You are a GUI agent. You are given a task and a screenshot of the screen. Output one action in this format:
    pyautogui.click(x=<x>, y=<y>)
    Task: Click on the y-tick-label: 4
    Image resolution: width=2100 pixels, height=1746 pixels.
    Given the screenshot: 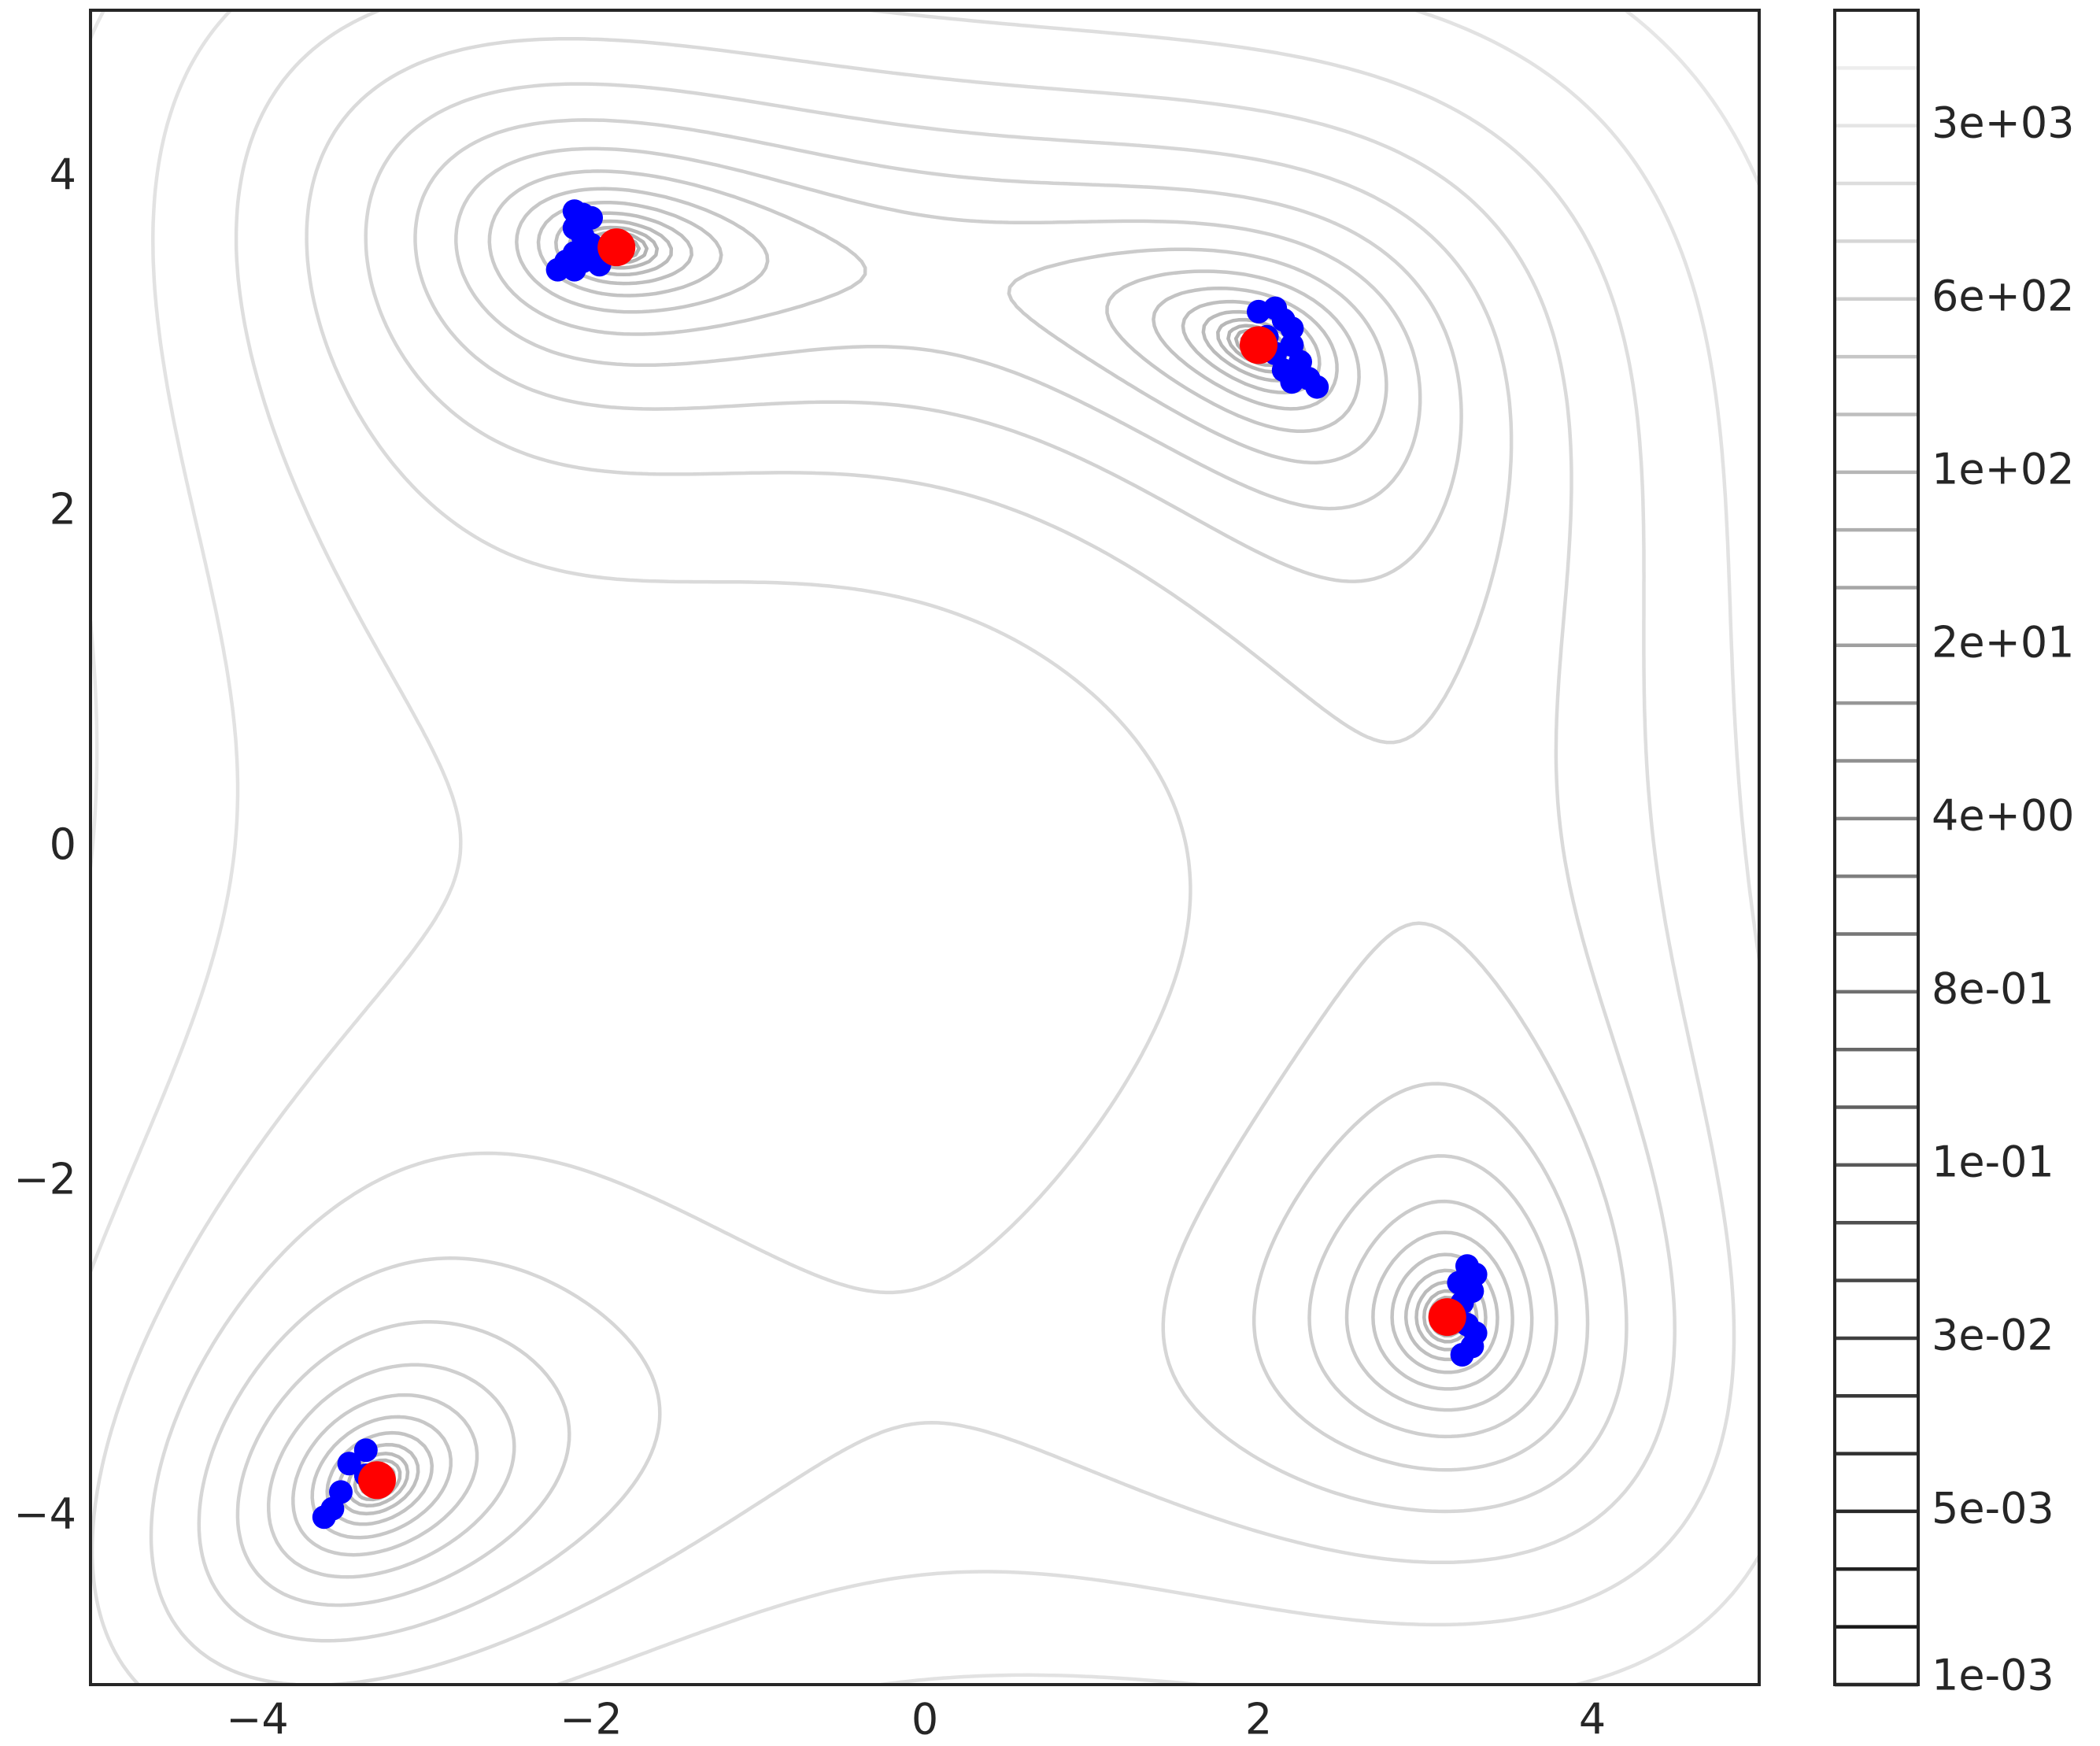 What is the action you would take?
    pyautogui.click(x=63, y=174)
    